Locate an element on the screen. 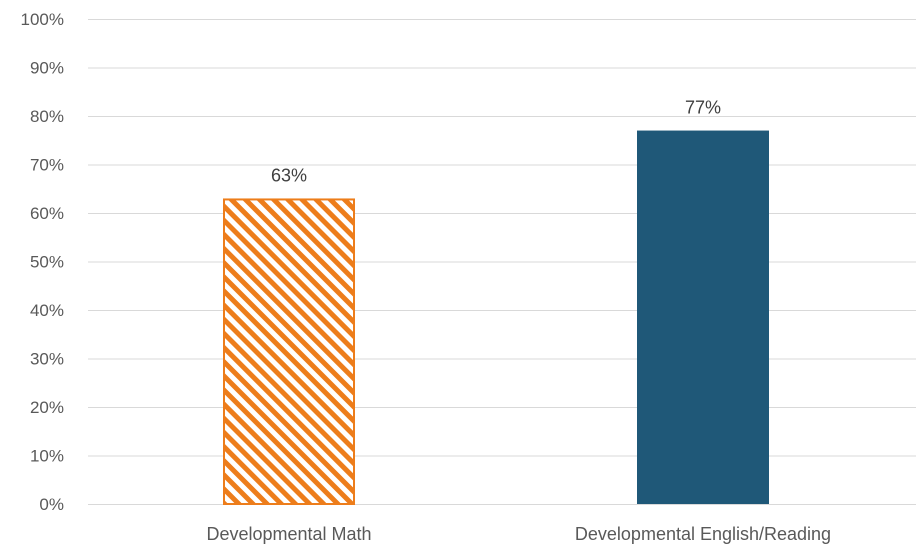  y-tick-label: 30% is located at coordinates (47, 359).